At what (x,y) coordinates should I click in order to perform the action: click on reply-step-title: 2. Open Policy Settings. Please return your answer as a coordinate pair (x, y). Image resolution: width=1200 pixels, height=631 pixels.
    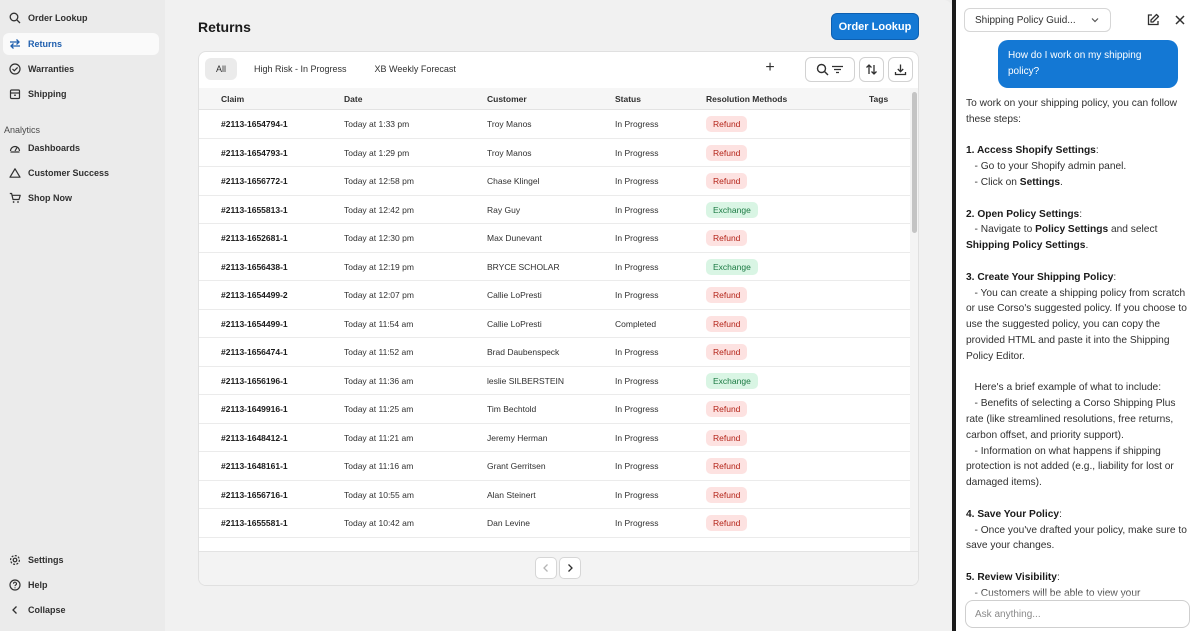
    Looking at the image, I should click on (1023, 214).